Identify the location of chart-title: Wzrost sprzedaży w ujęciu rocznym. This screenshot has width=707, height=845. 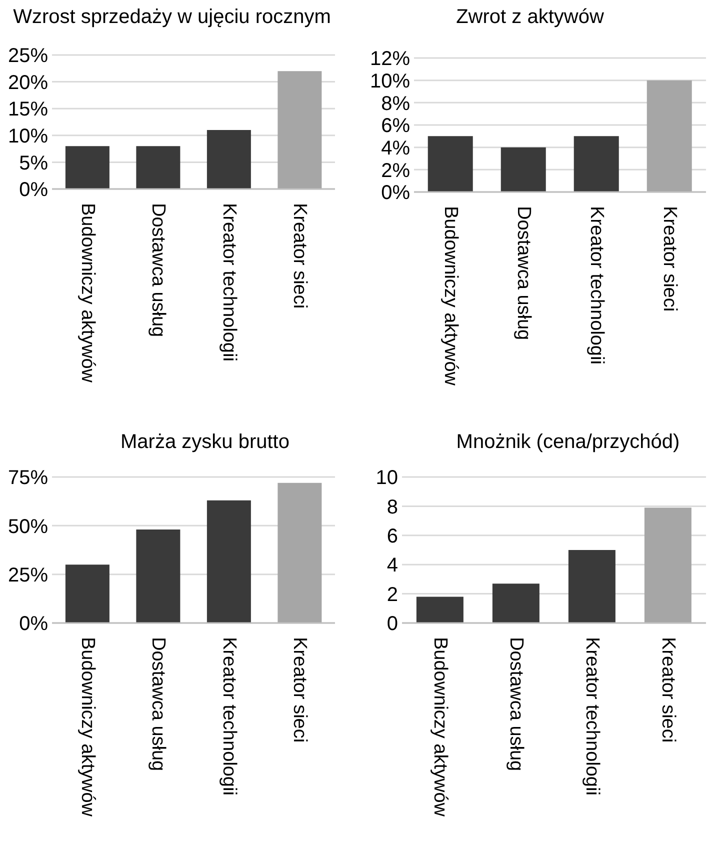
(172, 17).